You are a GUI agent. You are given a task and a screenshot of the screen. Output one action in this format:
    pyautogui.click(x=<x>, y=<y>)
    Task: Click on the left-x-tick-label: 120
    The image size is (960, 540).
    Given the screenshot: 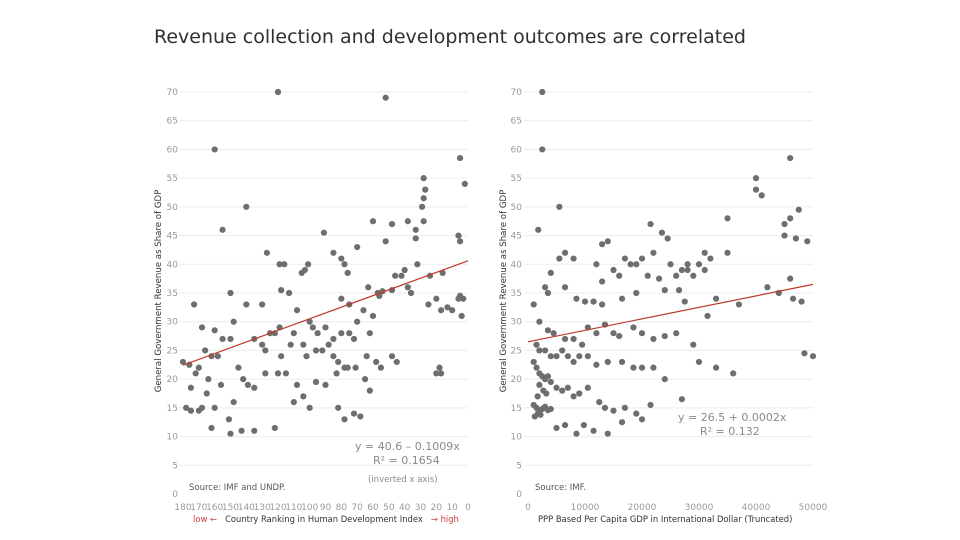 What is the action you would take?
    pyautogui.click(x=277, y=508)
    